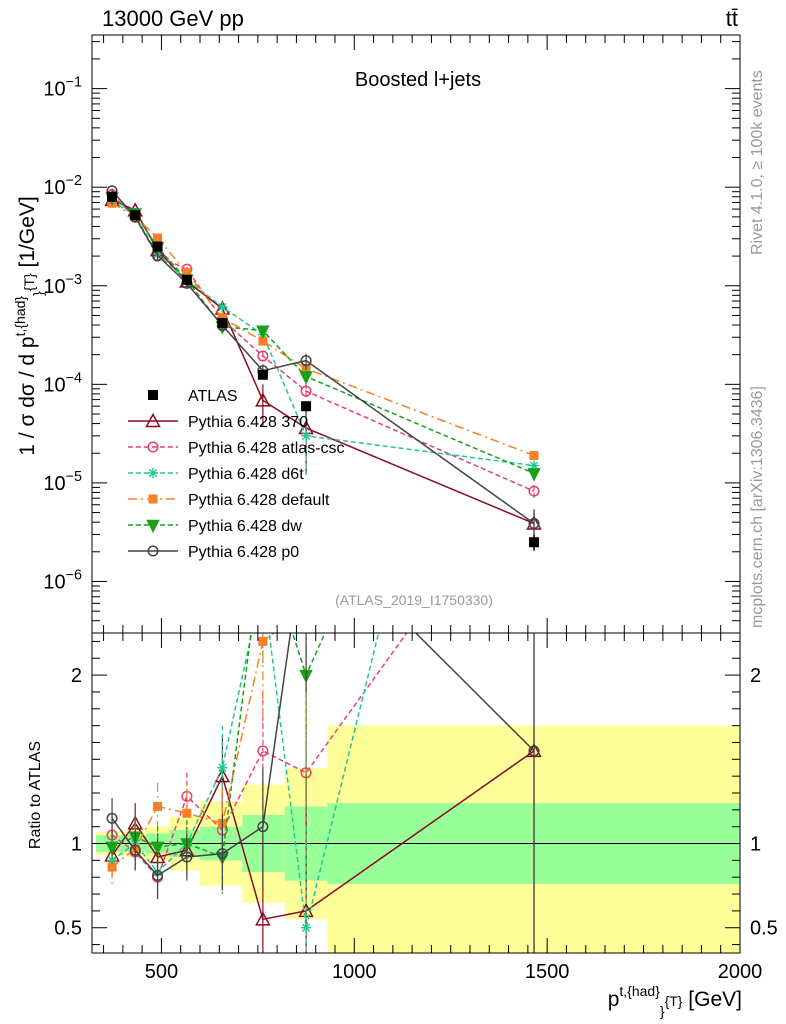 The width and height of the screenshot is (786, 1024). Describe the element at coordinates (243, 552) in the screenshot. I see `legend-label: Pythia 6.428 p0` at that location.